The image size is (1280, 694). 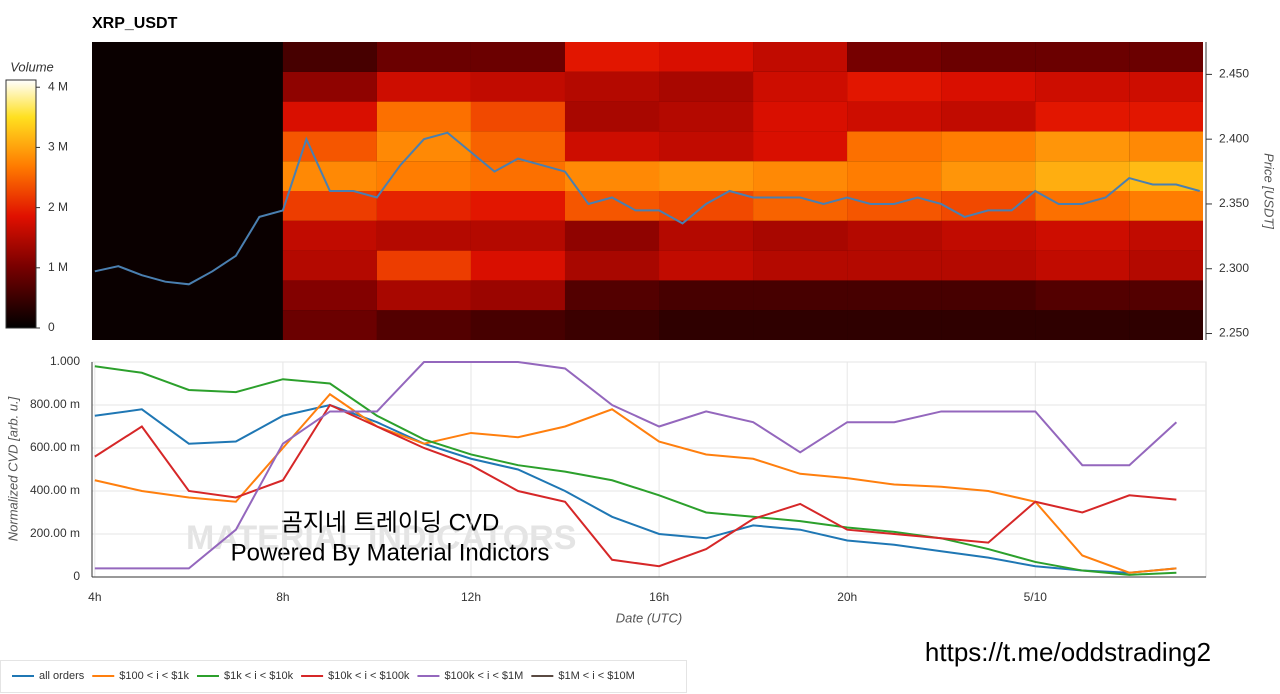 What do you see at coordinates (55, 490) in the screenshot?
I see `y-tick-label: 400.00 m` at bounding box center [55, 490].